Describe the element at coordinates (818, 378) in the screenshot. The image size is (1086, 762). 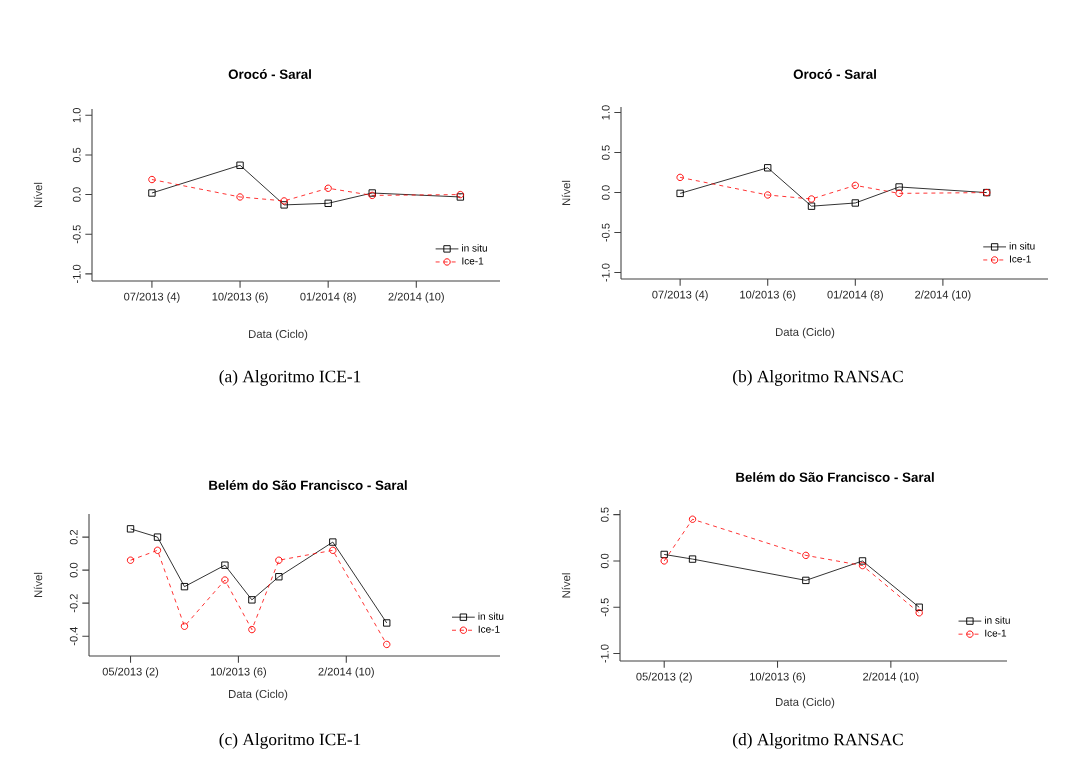
I see `text: (b) Algoritmo RANSAC` at that location.